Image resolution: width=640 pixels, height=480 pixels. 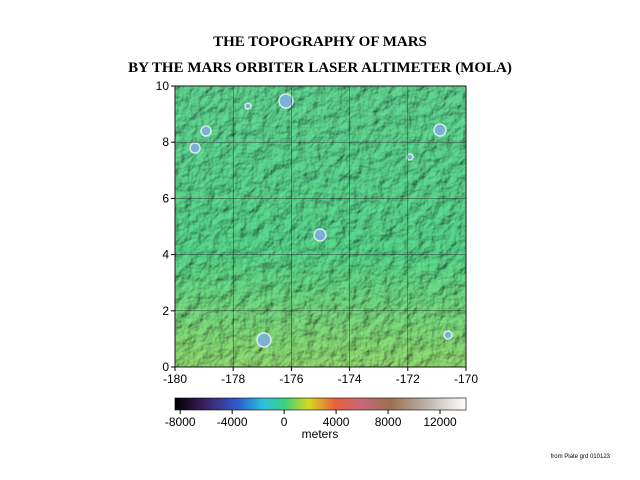 What do you see at coordinates (291, 379) in the screenshot?
I see `x-tick-label: -176` at bounding box center [291, 379].